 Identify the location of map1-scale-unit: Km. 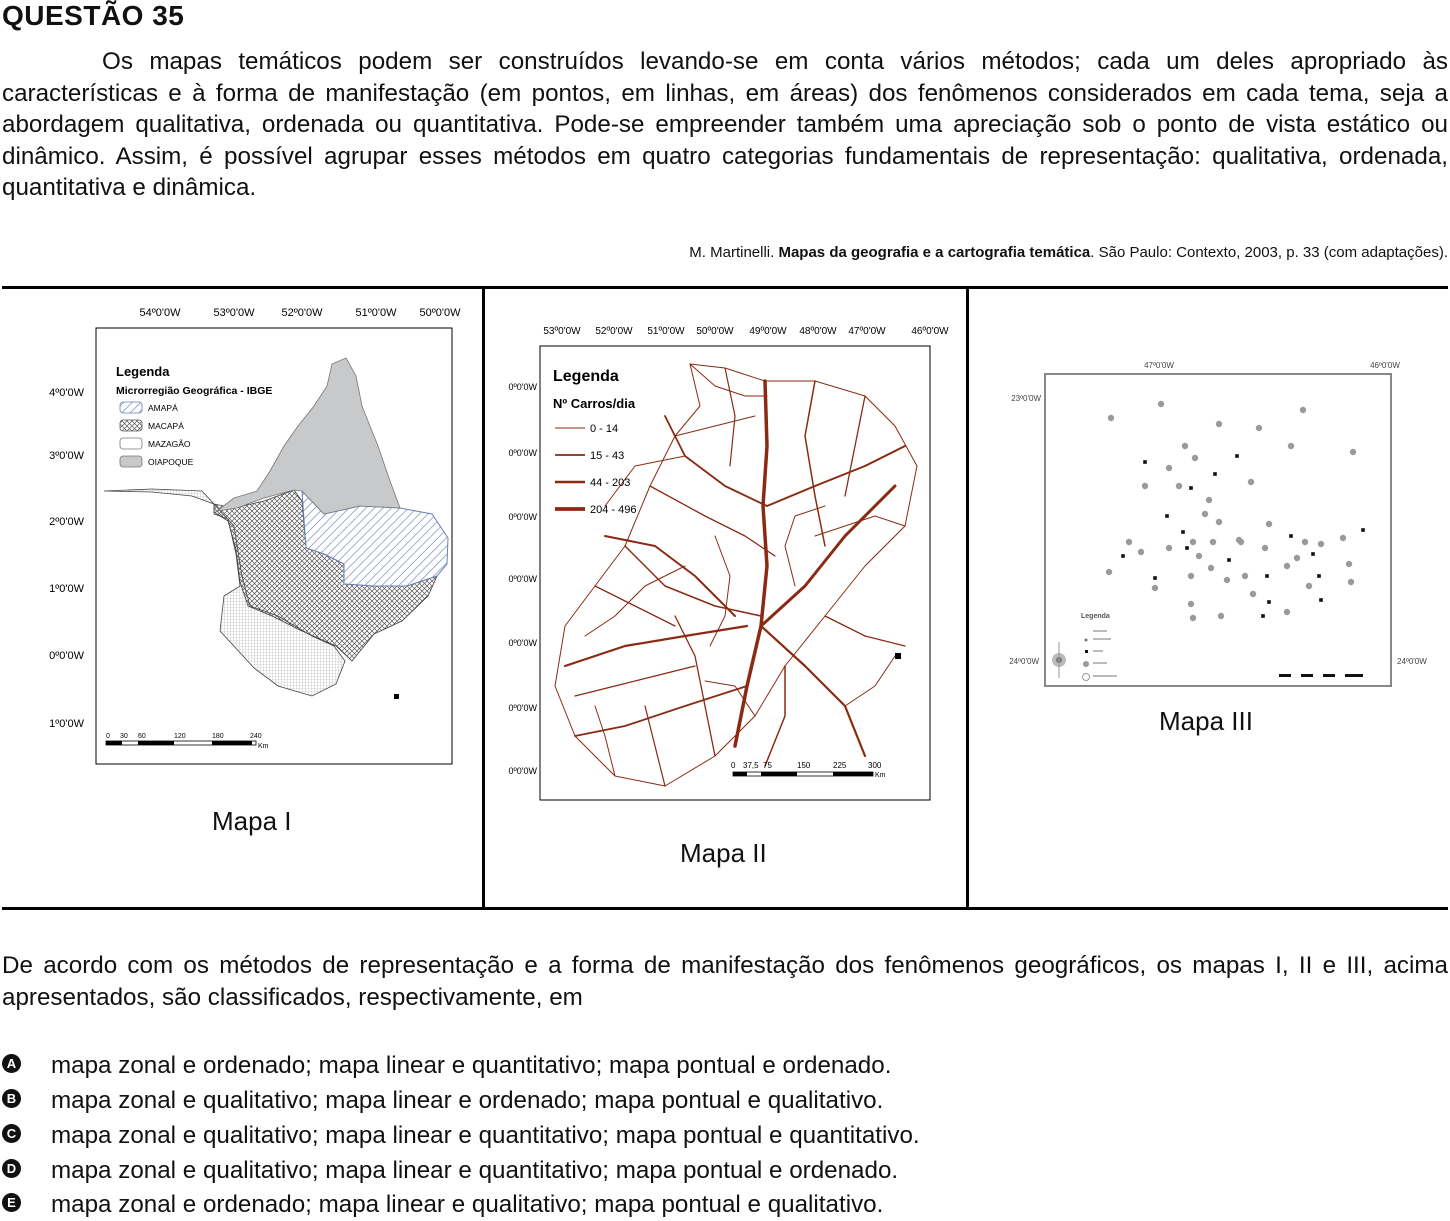
(263, 746).